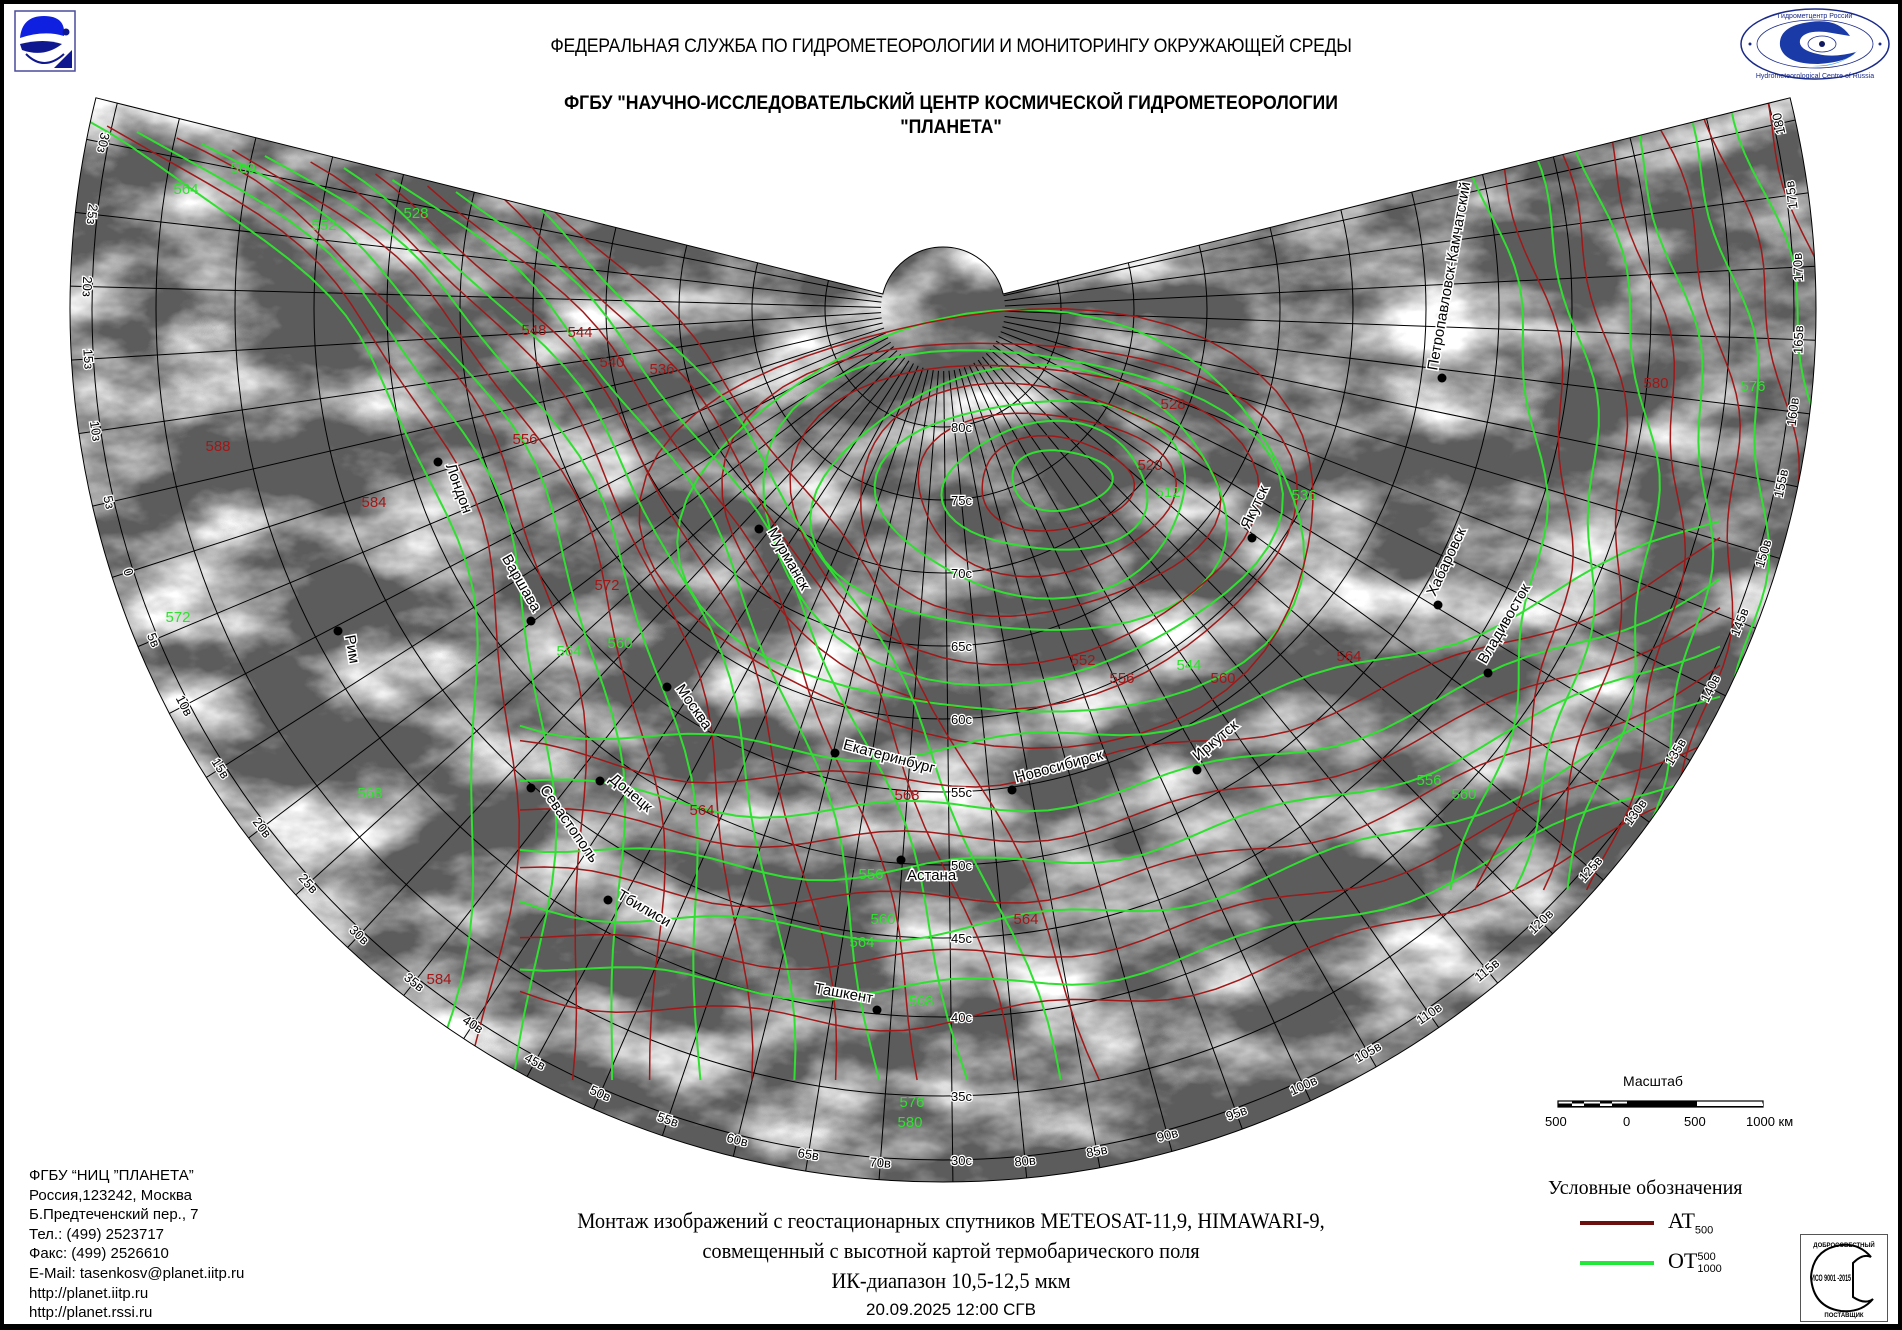 This screenshot has height=1330, width=1902. Describe the element at coordinates (109, 502) in the screenshot. I see `longitude-label: 5з` at that location.